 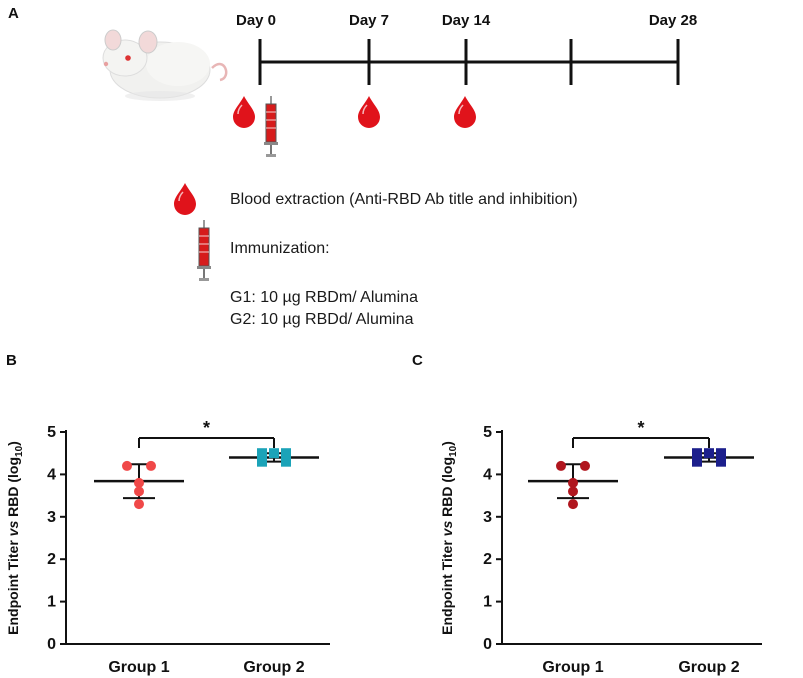 What do you see at coordinates (324, 297) in the screenshot?
I see `legend-group-1: G1: 10 µg RBDm/ Alumina` at bounding box center [324, 297].